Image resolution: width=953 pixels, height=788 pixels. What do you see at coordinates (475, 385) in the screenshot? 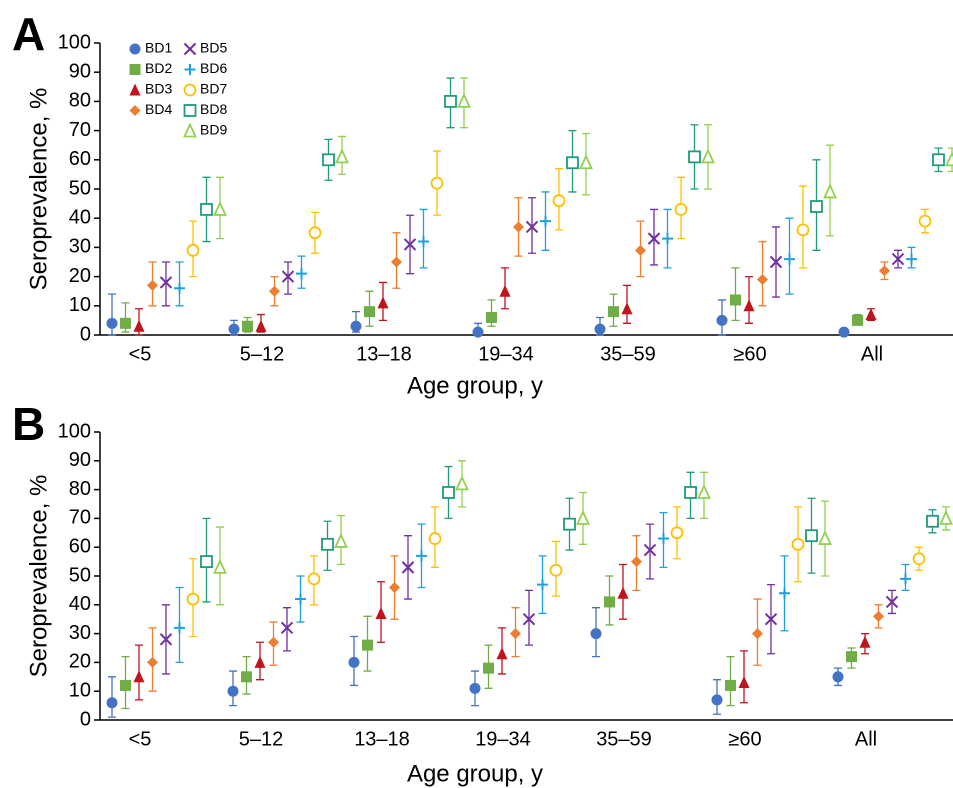
I see `x-axis-label: Age group, y` at bounding box center [475, 385].